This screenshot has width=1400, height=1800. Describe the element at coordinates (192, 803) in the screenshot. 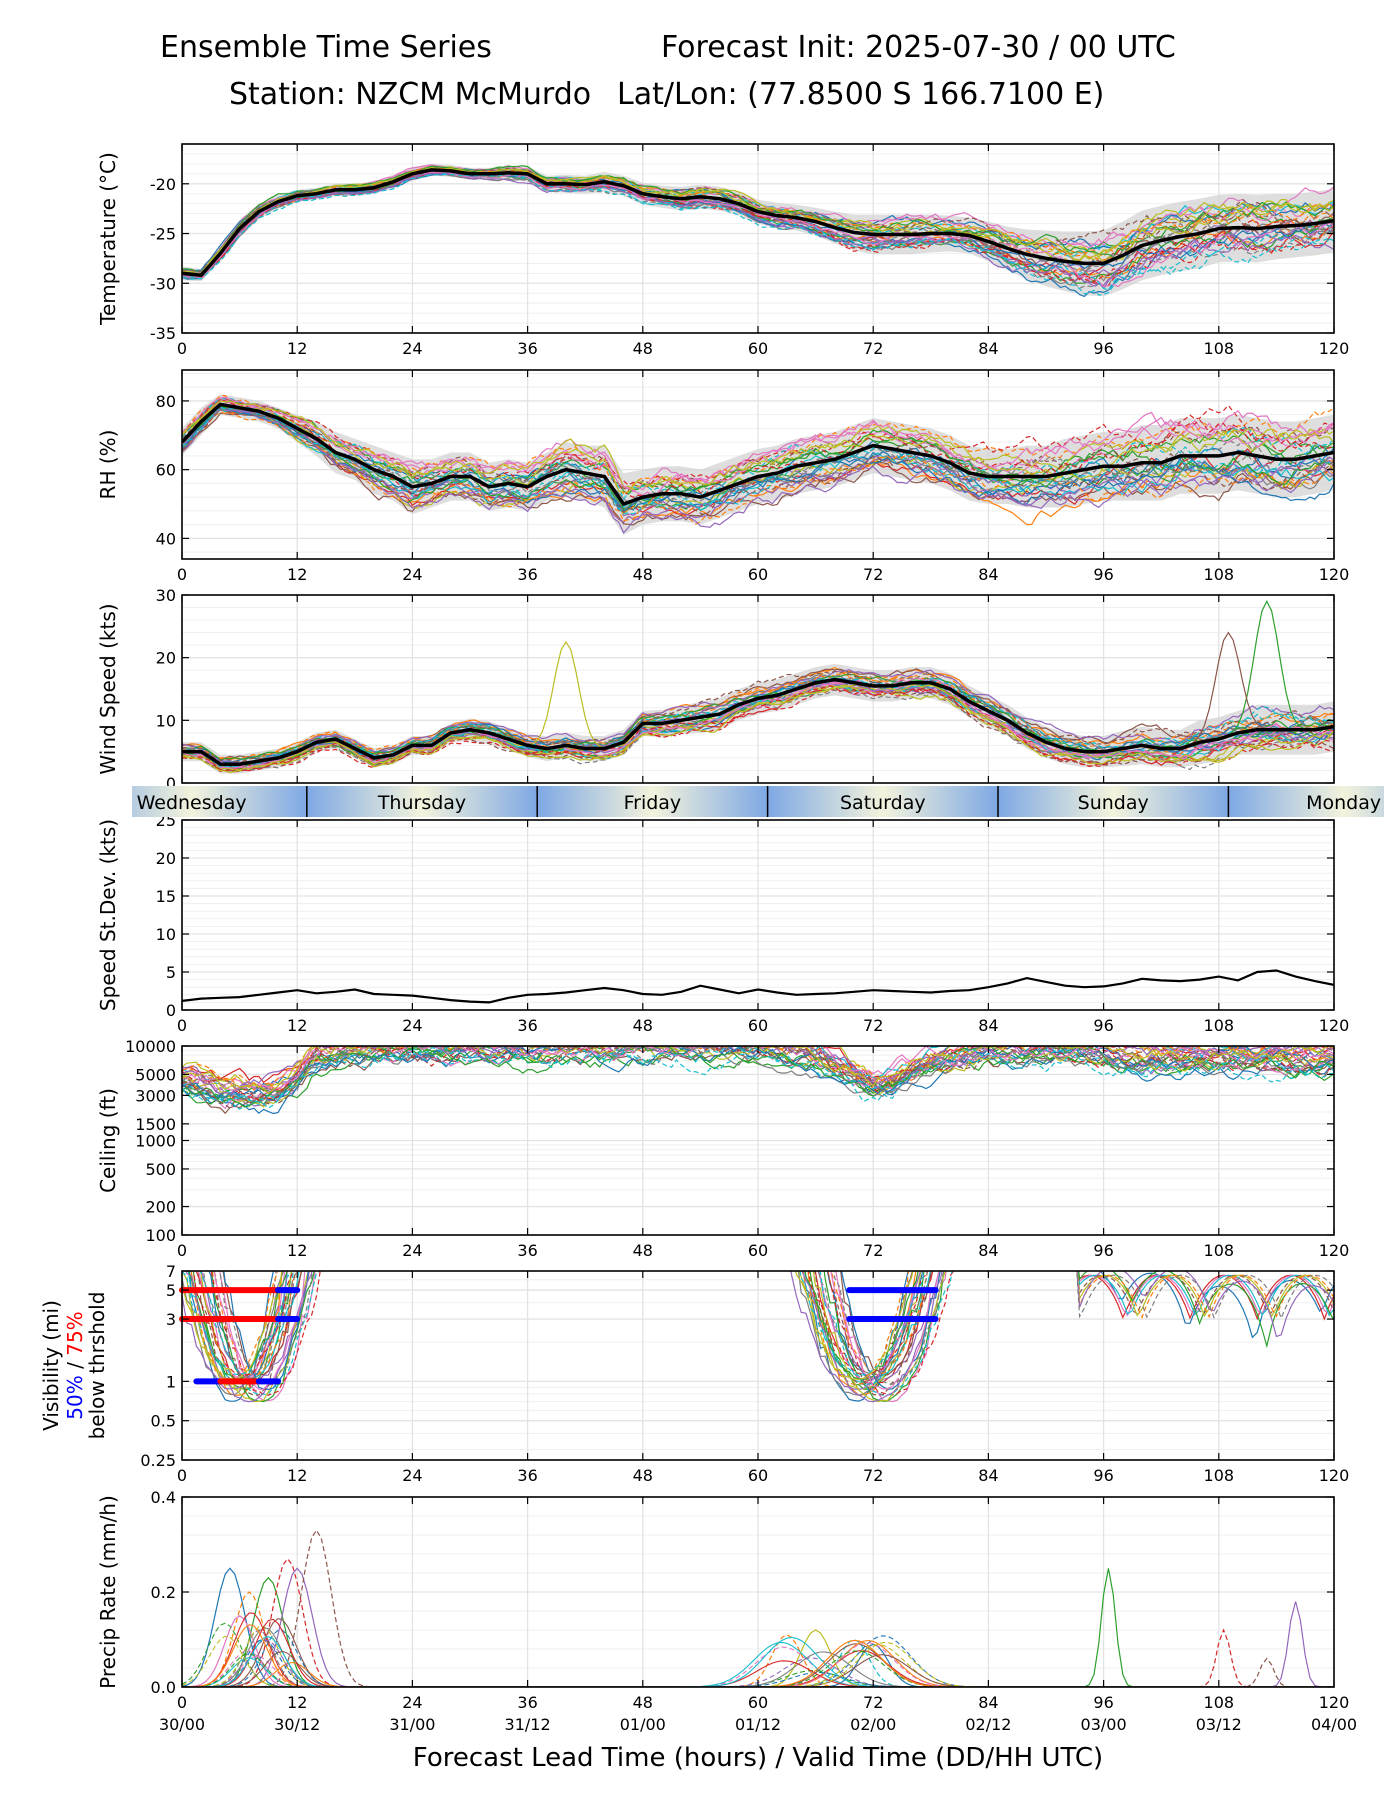

I see `day-label-wednesday: Wednesday` at that location.